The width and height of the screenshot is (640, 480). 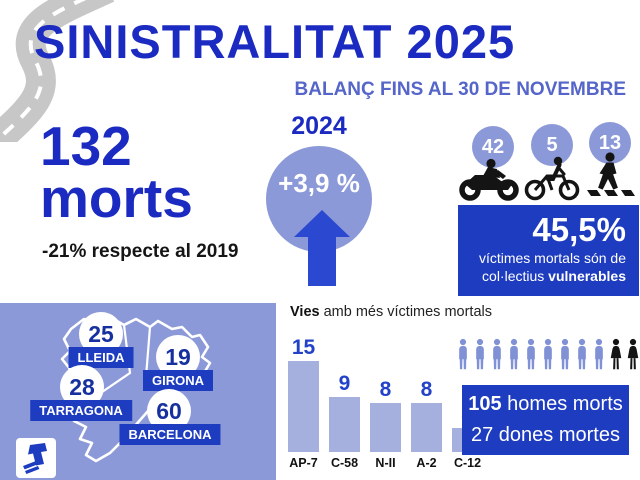 What do you see at coordinates (169, 410) in the screenshot?
I see `barcelona-deaths-value: 60` at bounding box center [169, 410].